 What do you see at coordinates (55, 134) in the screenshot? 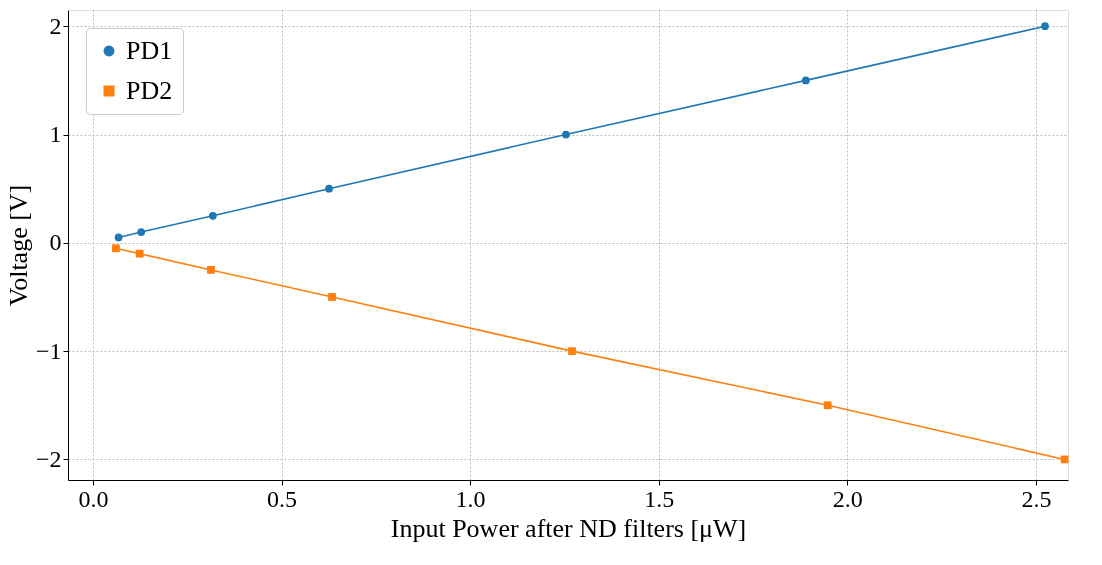
I see `y-tick-label: 1` at bounding box center [55, 134].